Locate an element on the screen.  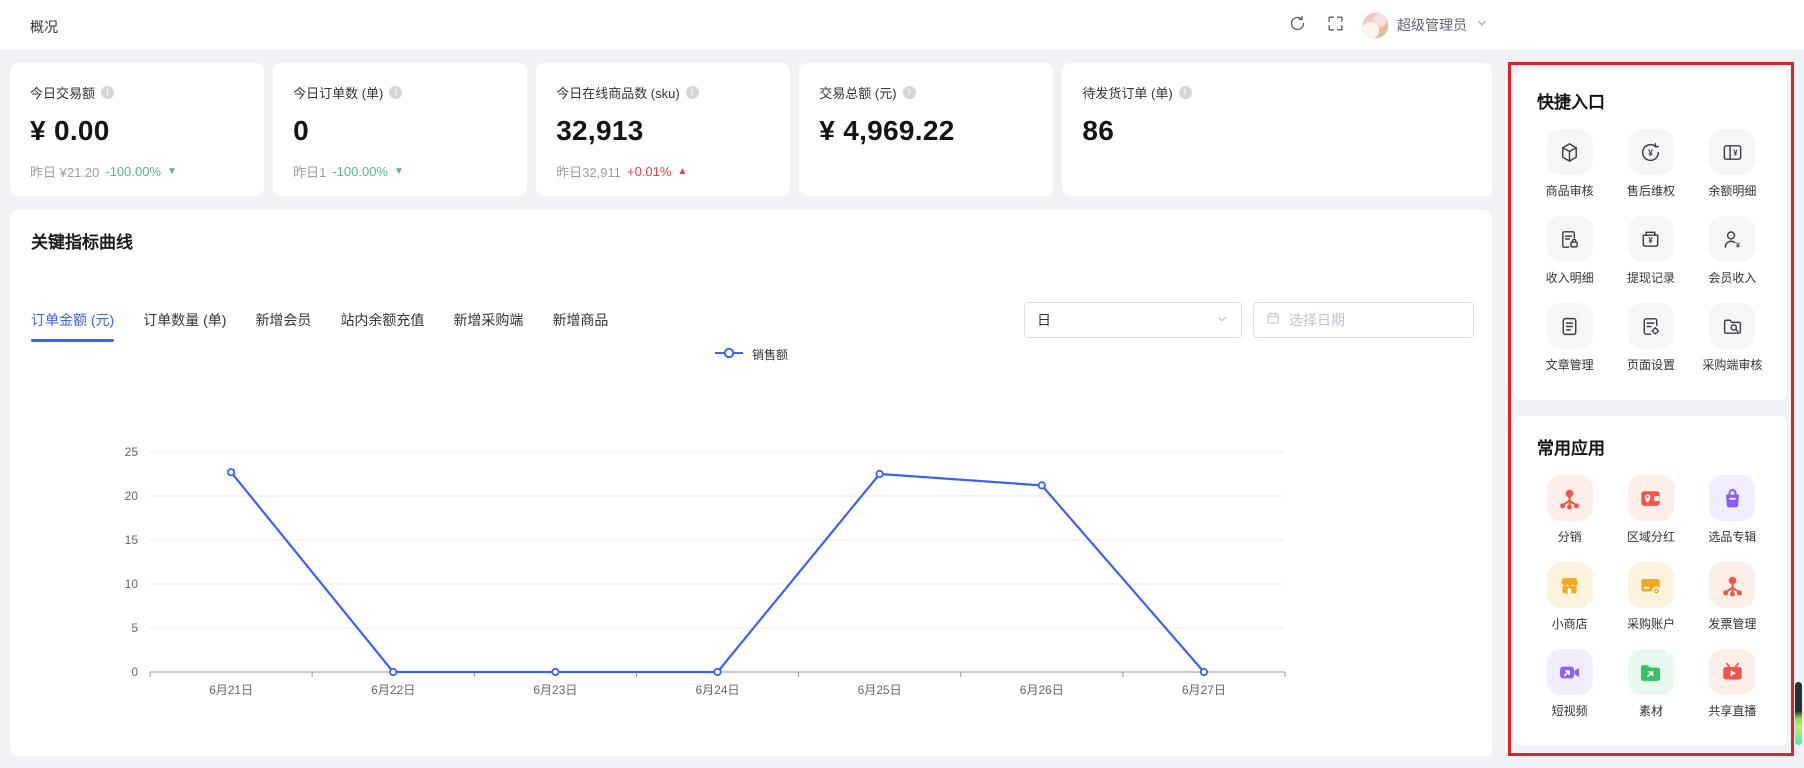
tab-metric-4: 新增采购端 is located at coordinates (488, 320).